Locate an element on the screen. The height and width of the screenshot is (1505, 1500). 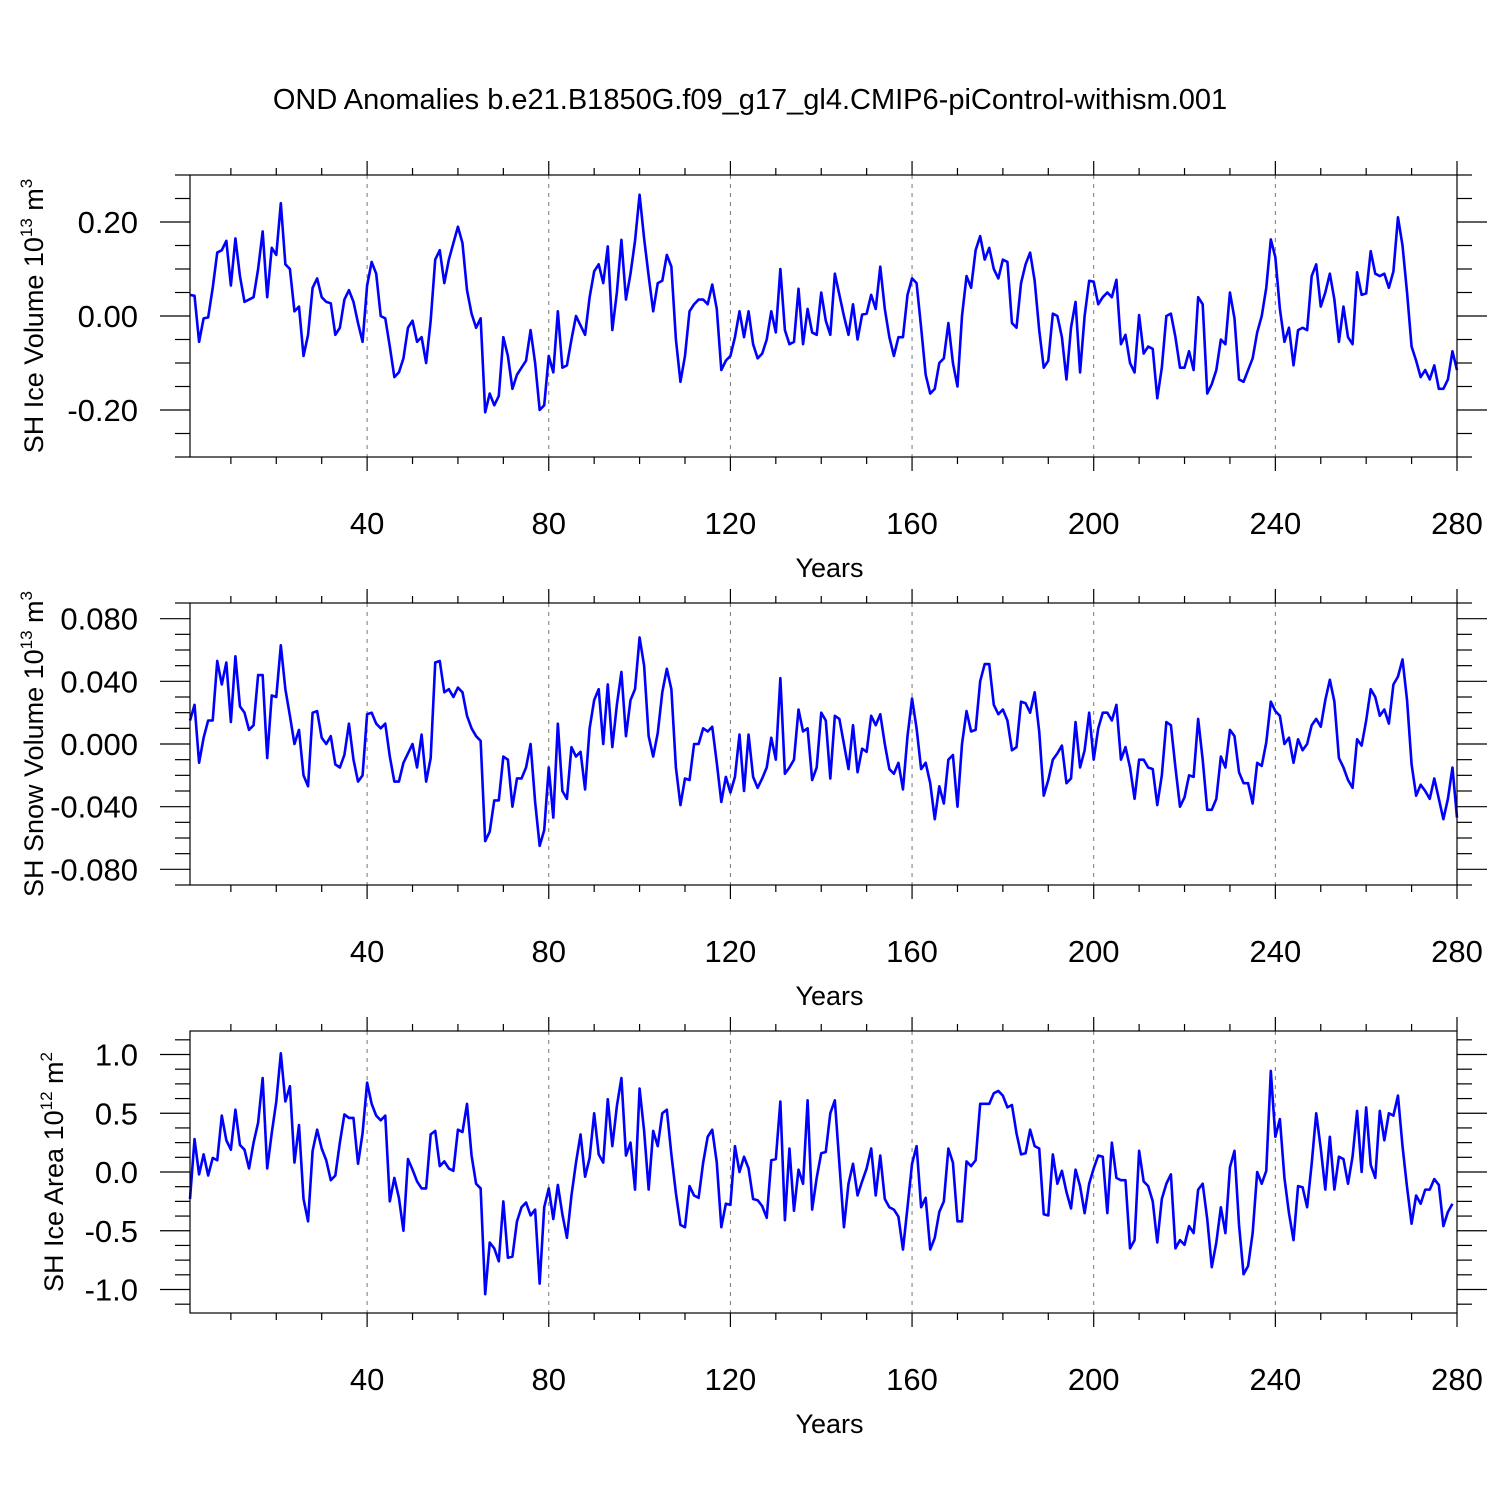
y-axis-label-unit-exponent: 2 is located at coordinates (46, 1056).